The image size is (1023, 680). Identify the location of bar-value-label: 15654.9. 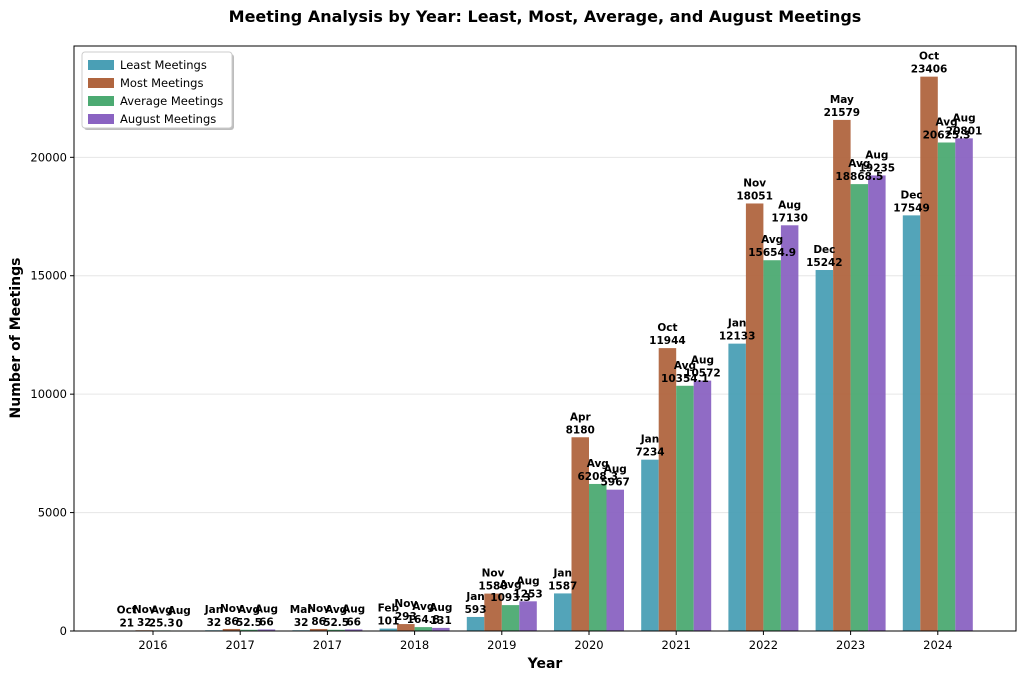
(772, 253).